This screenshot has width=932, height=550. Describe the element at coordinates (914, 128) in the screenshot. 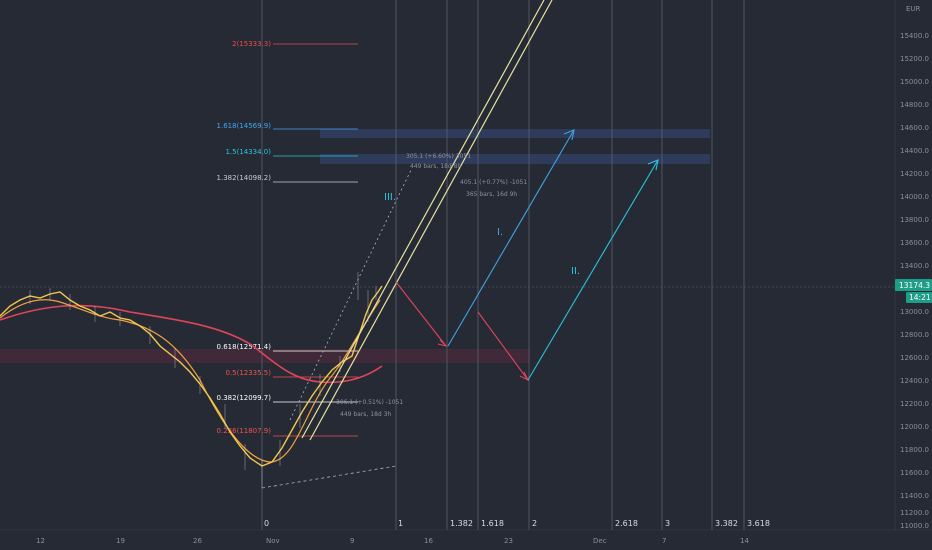

I see `y-tick: 14600.0` at that location.